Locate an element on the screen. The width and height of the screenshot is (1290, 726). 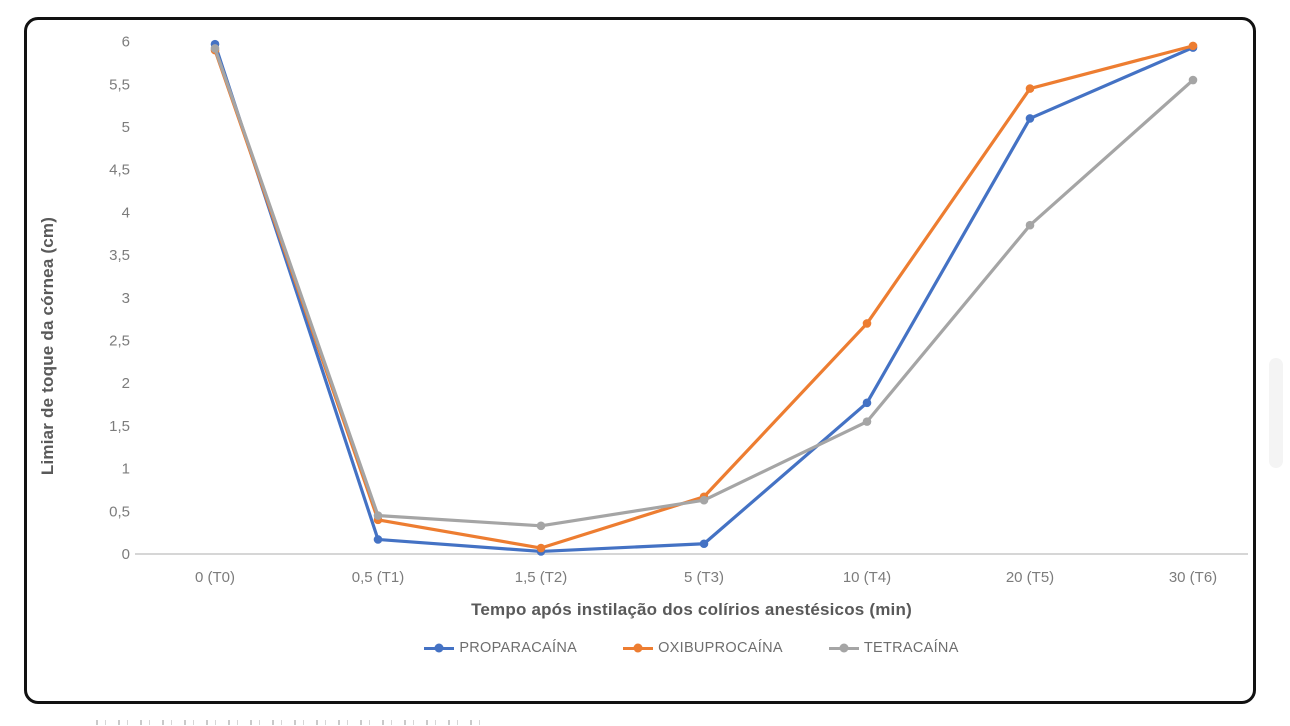
legend-item-tetracaina: TETRACAÍNA is located at coordinates (893, 648).